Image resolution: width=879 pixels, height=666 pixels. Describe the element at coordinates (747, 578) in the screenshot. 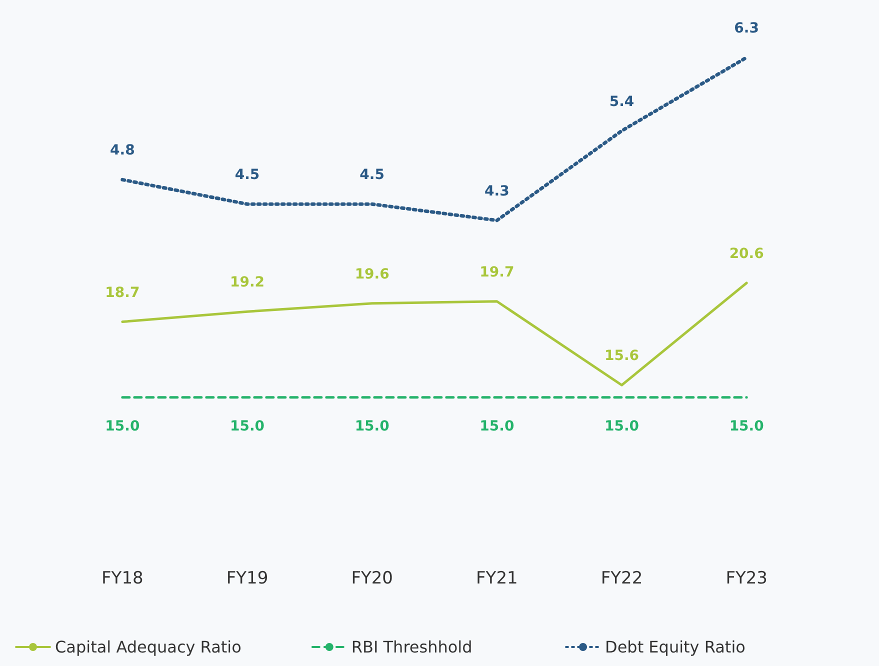

I see `x-tick-label: FY23` at that location.